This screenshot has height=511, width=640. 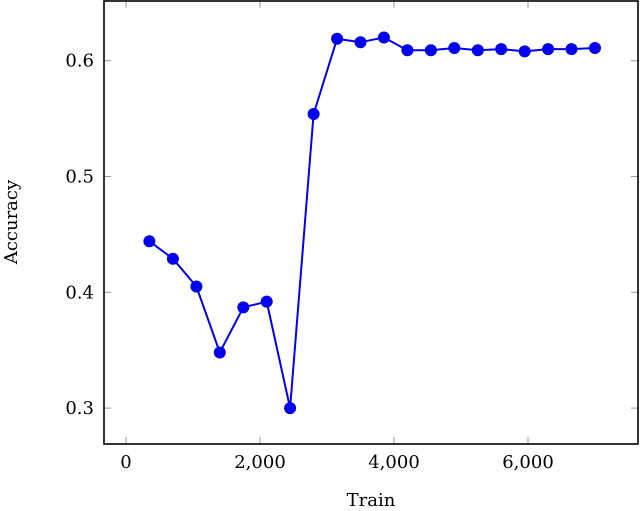 I want to click on y-tick-label: 0.3, so click(x=79, y=408).